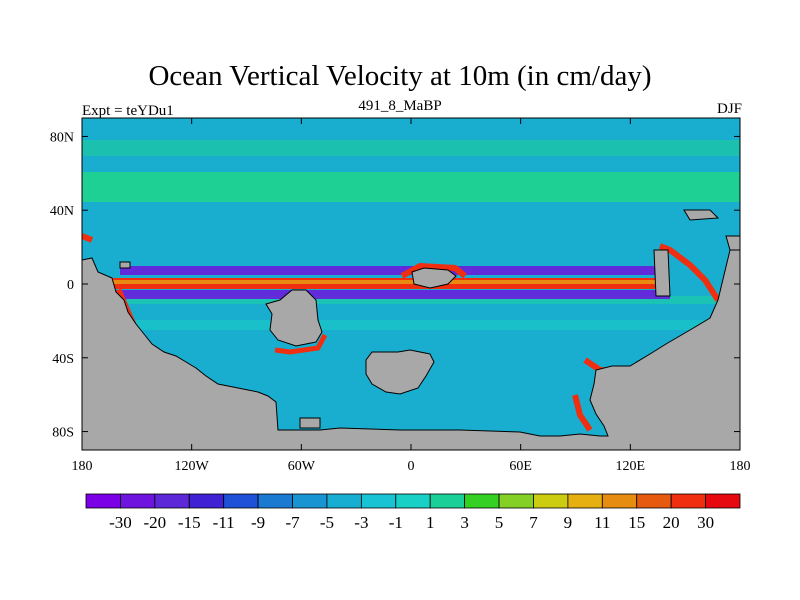 The image size is (800, 600). I want to click on subtropical-stripe, so click(411, 300).